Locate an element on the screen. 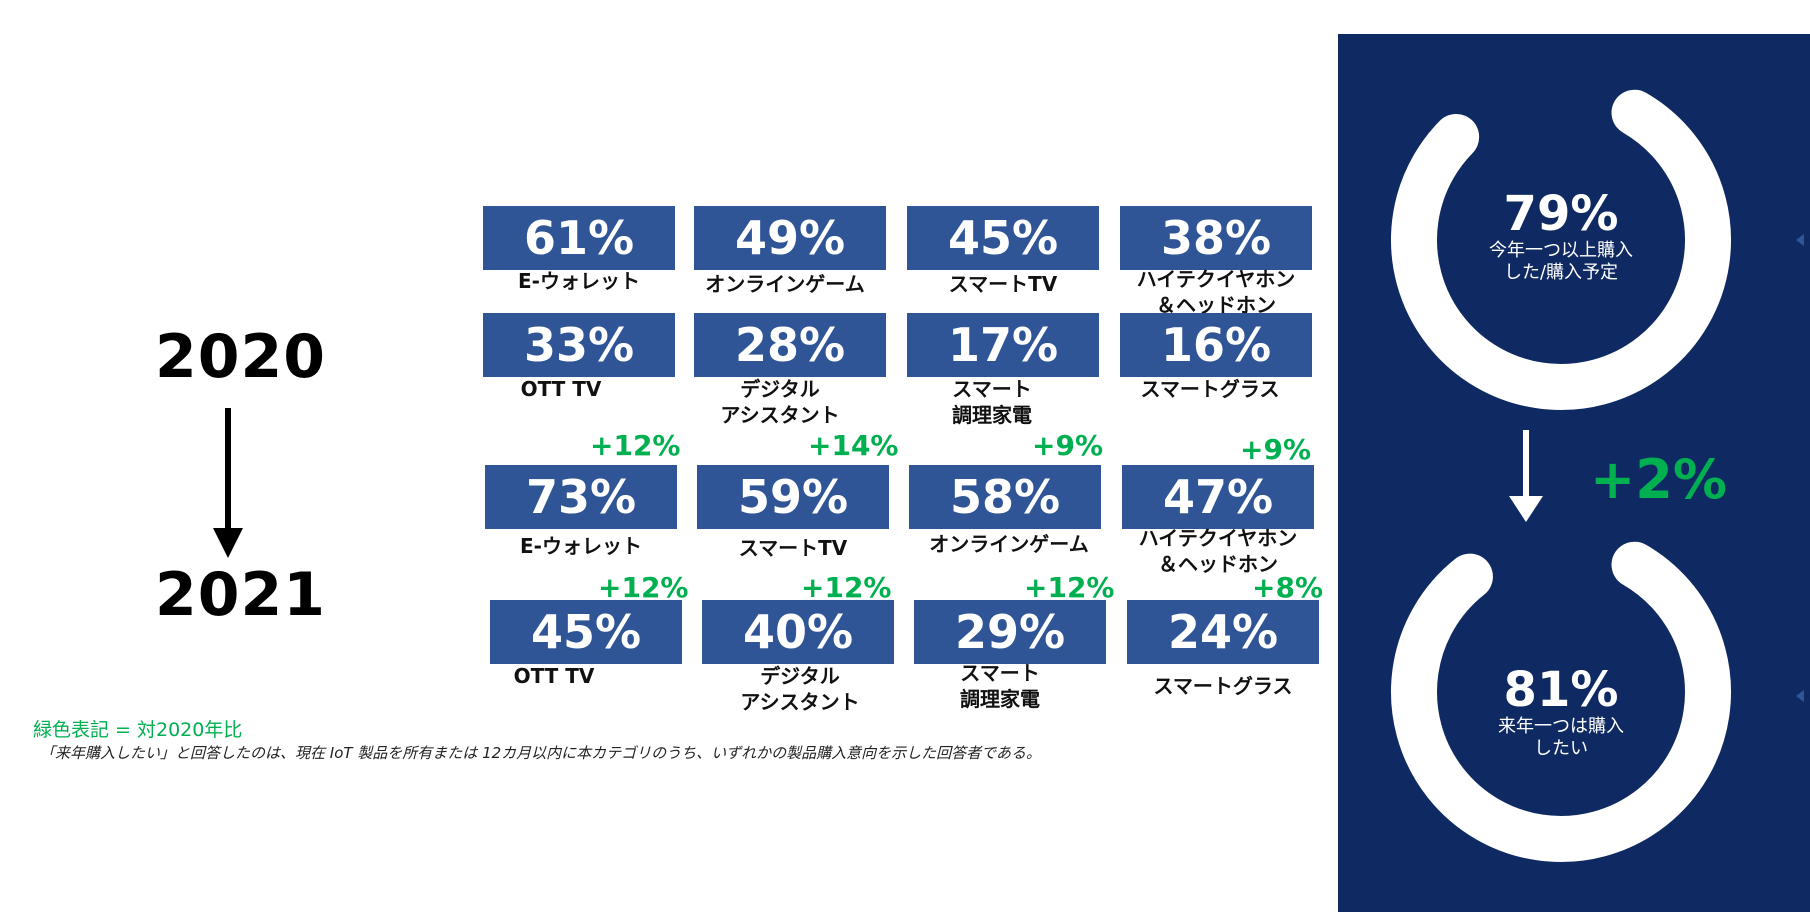 The image size is (1810, 916). year-arrow-head-icon is located at coordinates (228, 543).